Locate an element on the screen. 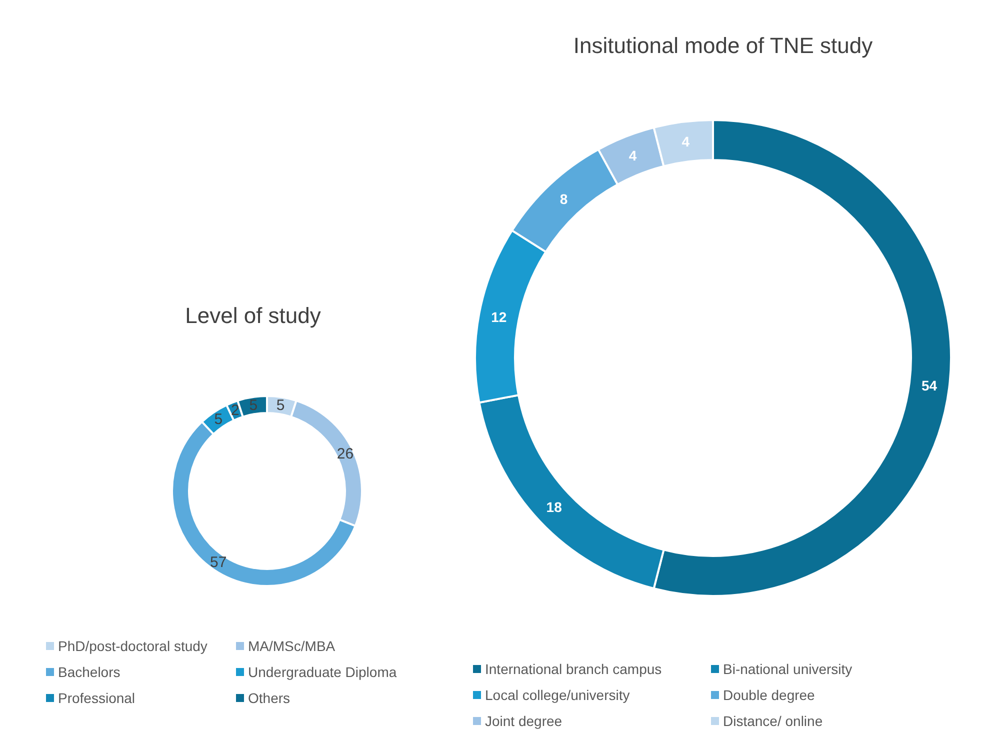 The width and height of the screenshot is (988, 734). legend-label: Professional is located at coordinates (97, 698).